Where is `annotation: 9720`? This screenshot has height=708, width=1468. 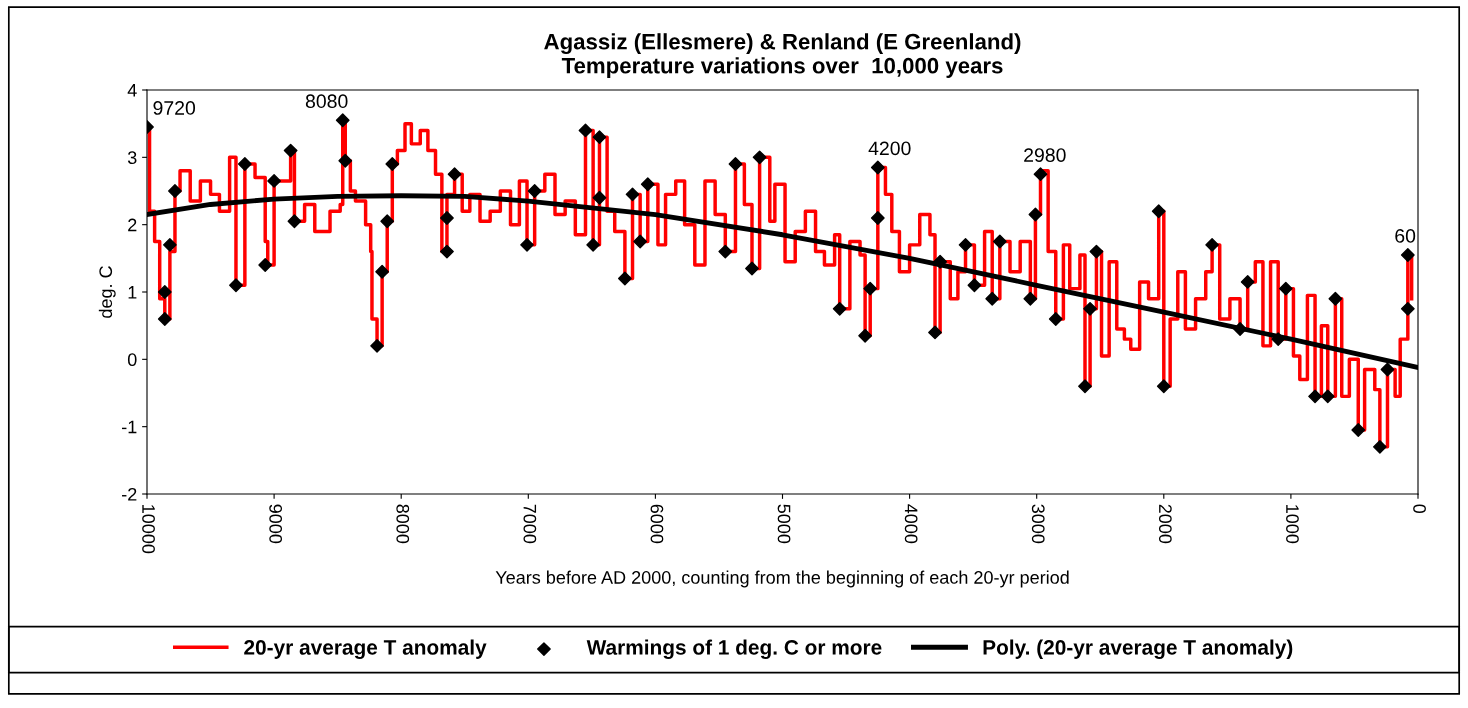
annotation: 9720 is located at coordinates (174, 108).